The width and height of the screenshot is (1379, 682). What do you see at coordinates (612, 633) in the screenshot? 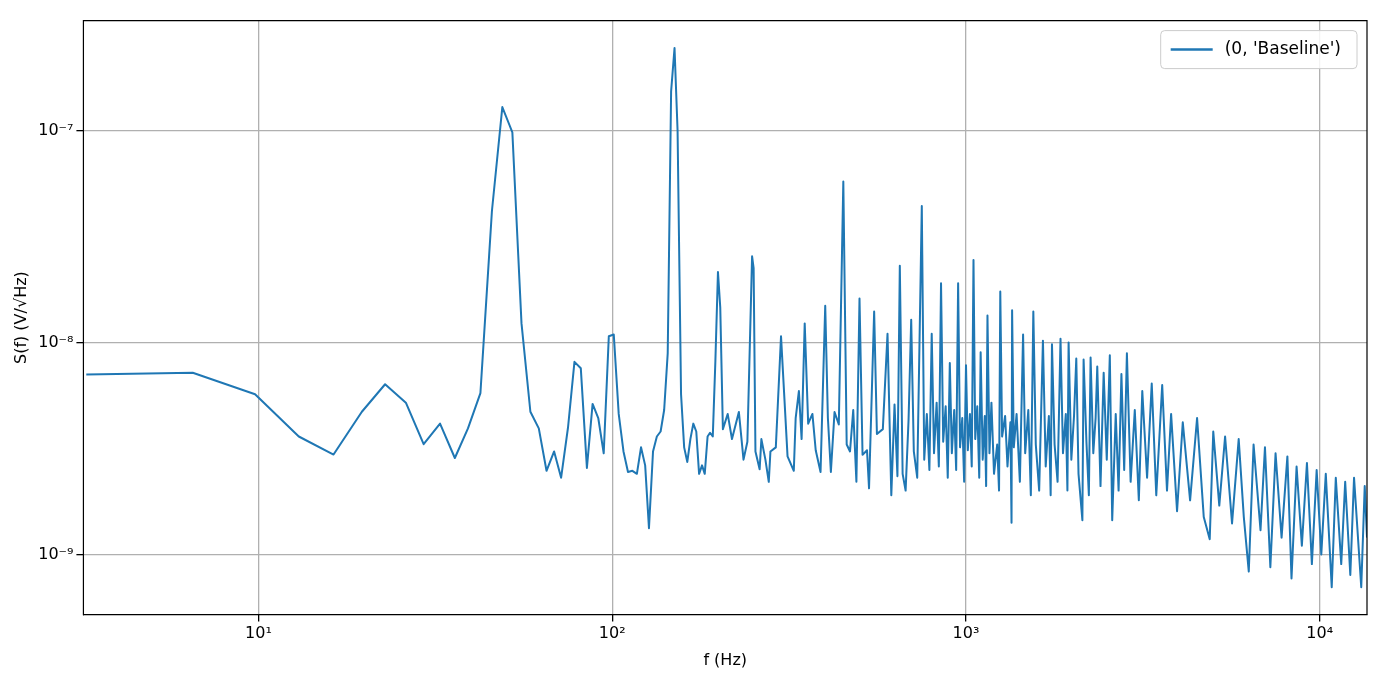
I see `x-tick-label: 10²` at bounding box center [612, 633].